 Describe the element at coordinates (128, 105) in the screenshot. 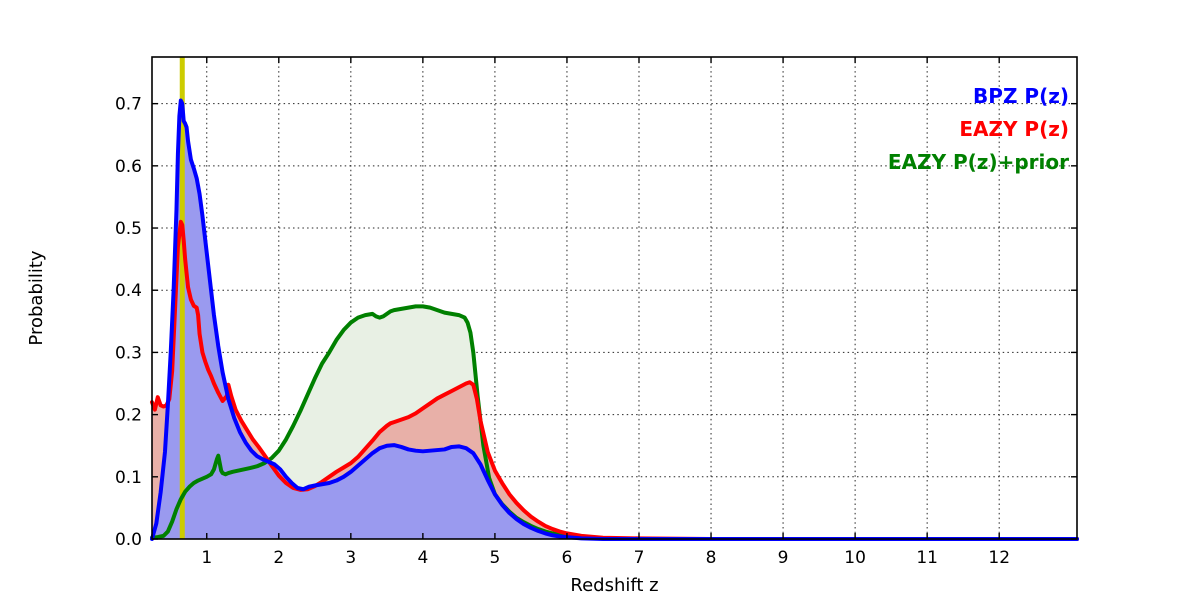

I see `y-tick-label: 0.7` at that location.